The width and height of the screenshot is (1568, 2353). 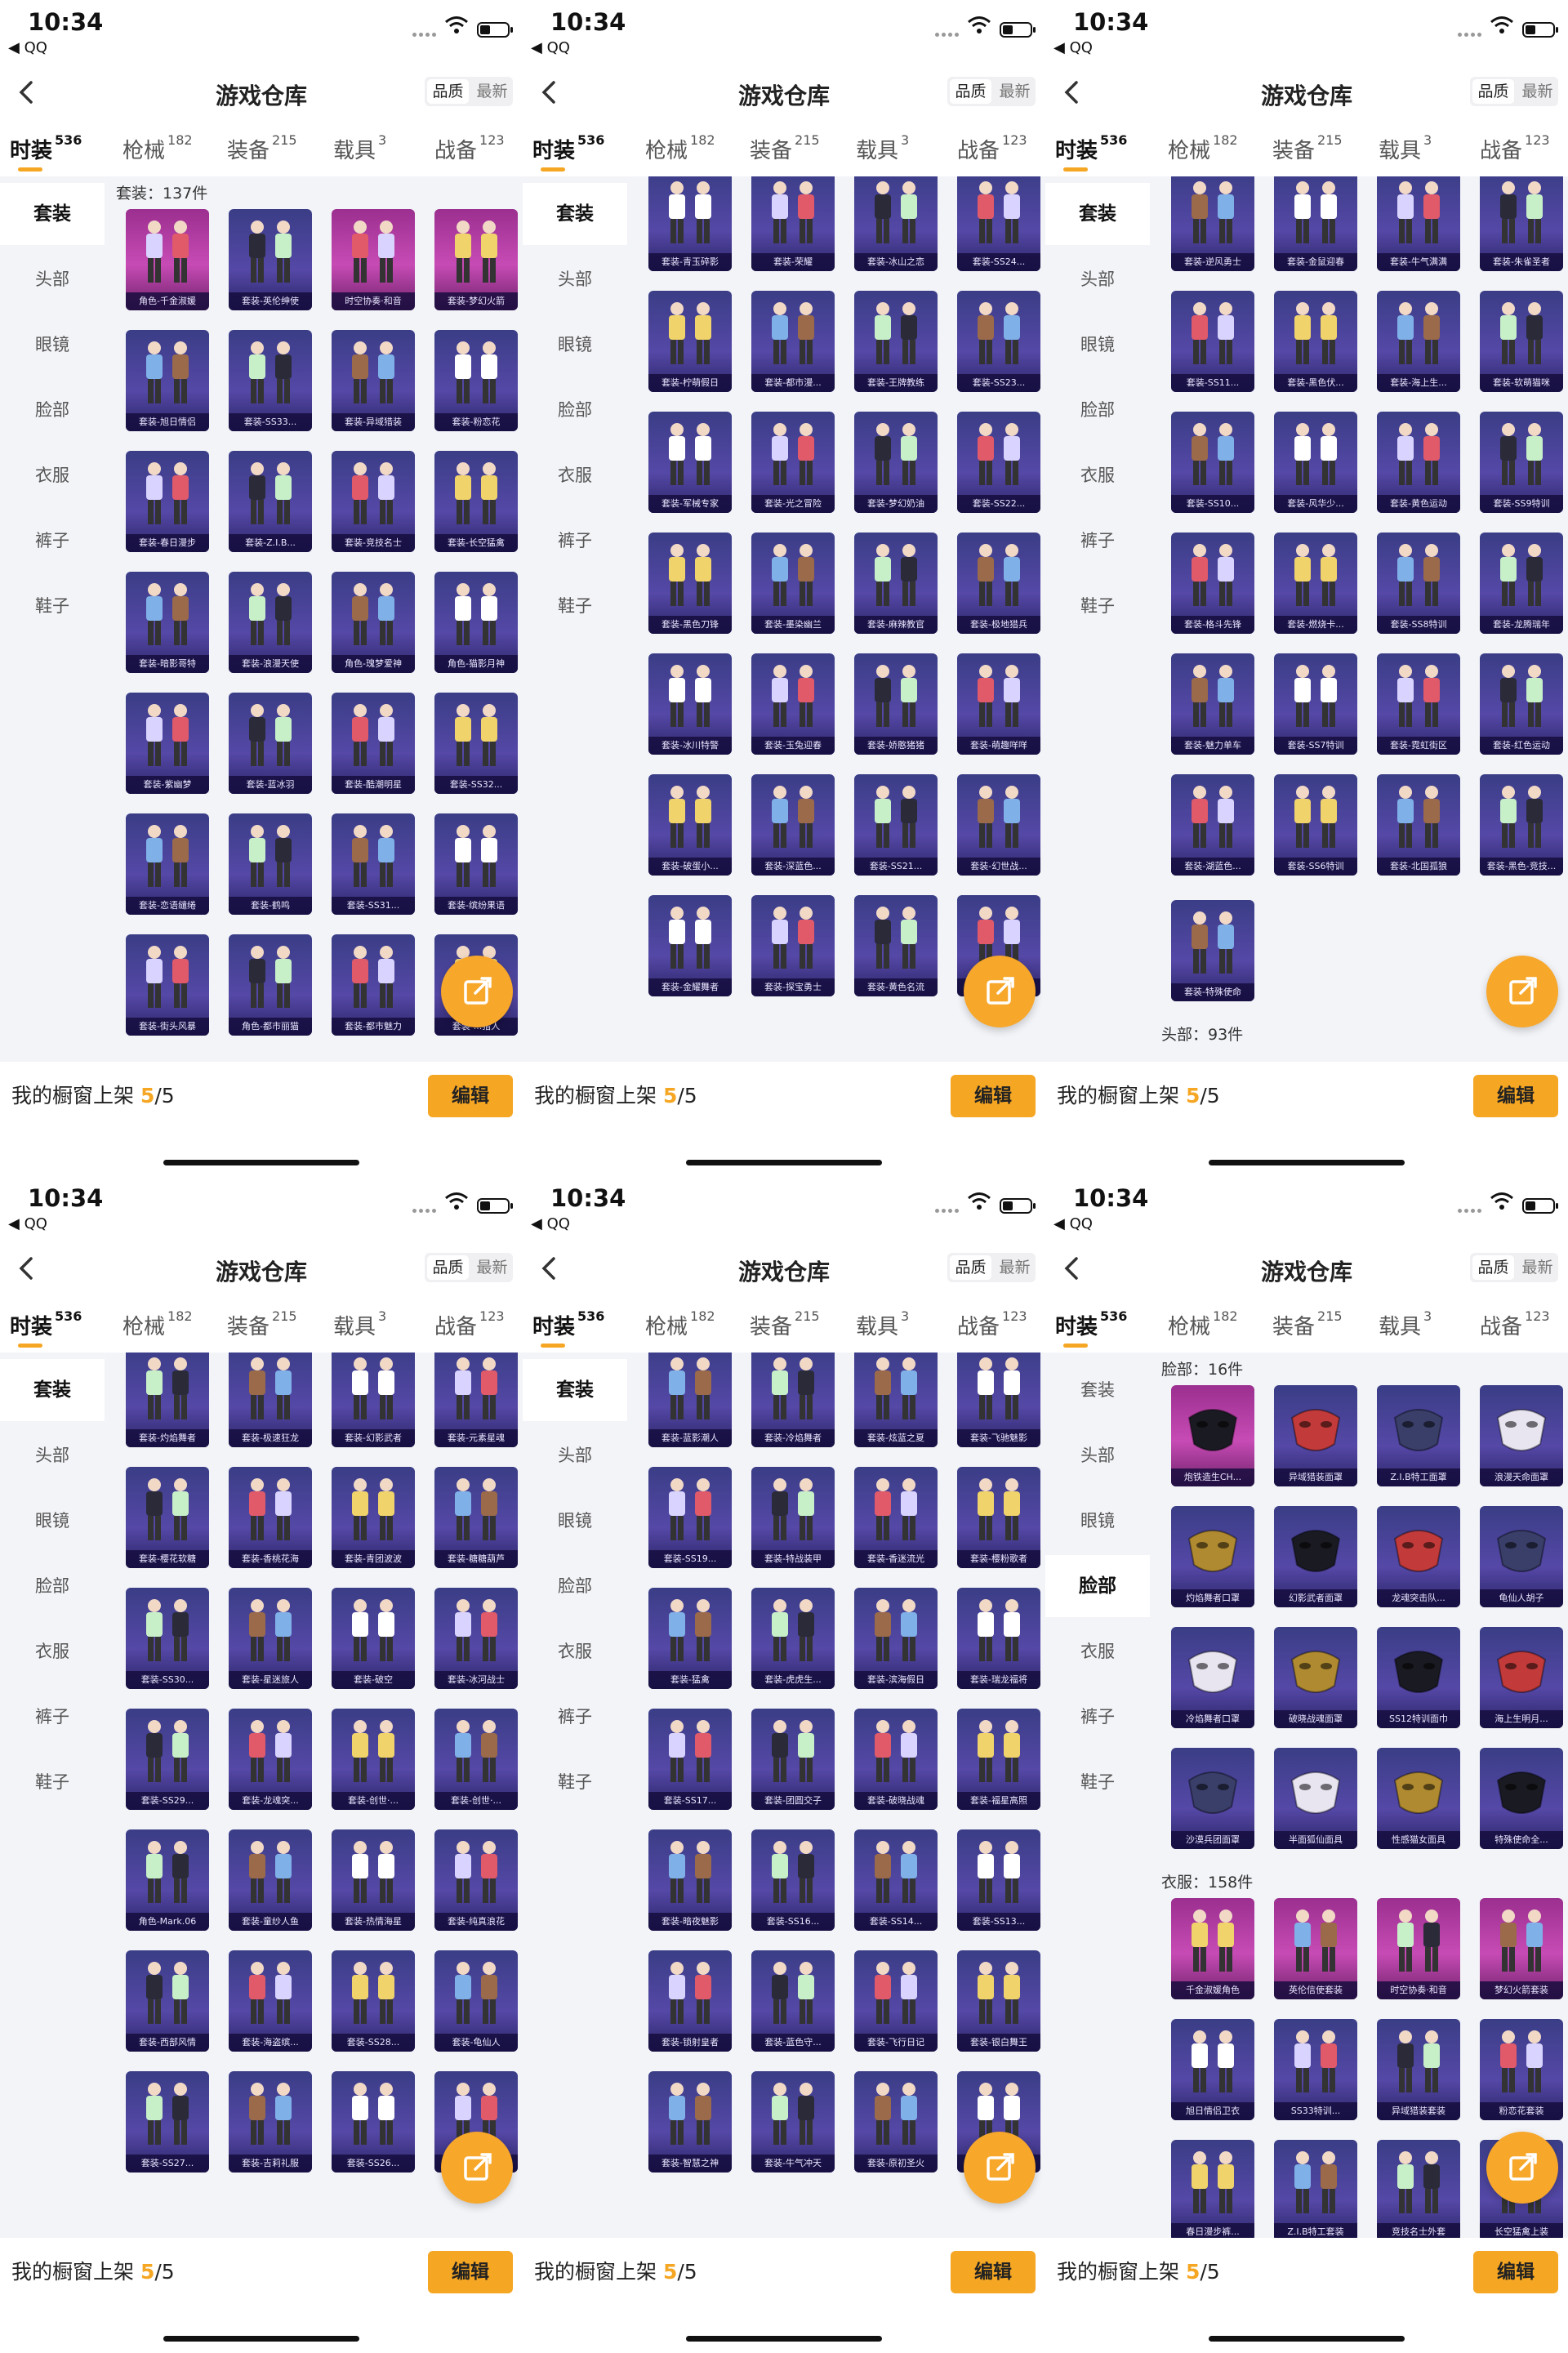 What do you see at coordinates (793, 223) in the screenshot?
I see `inventory-item: 套装-荣耀` at bounding box center [793, 223].